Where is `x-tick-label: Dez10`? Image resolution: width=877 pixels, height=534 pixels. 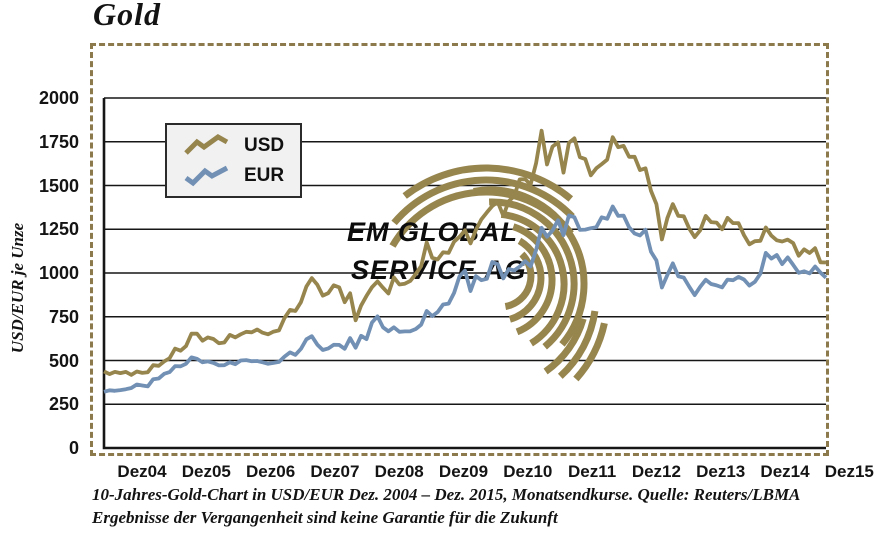 x-tick-label: Dez10 is located at coordinates (528, 471).